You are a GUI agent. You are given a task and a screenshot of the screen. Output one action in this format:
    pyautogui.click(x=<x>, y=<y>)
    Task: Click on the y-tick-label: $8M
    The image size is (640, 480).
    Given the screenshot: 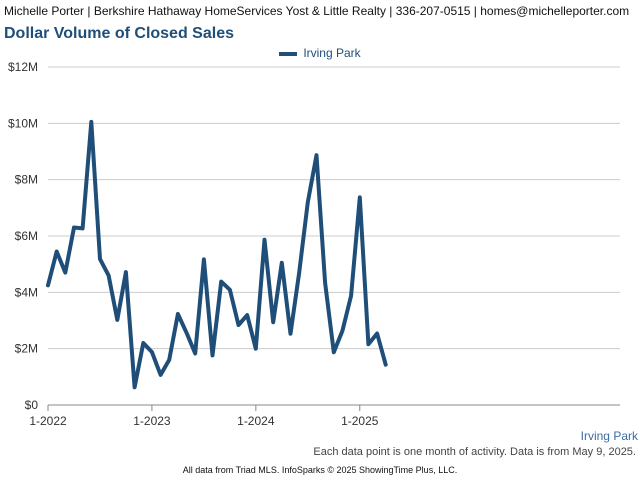 What is the action you would take?
    pyautogui.click(x=26, y=180)
    